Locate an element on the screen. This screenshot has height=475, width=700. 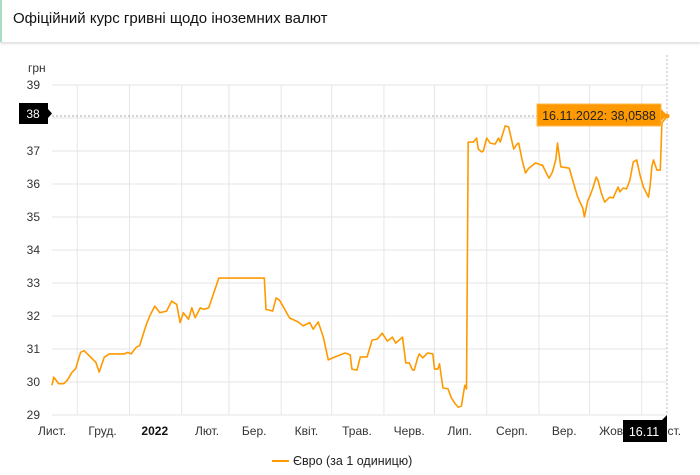
hover-point is located at coordinates (667, 116).